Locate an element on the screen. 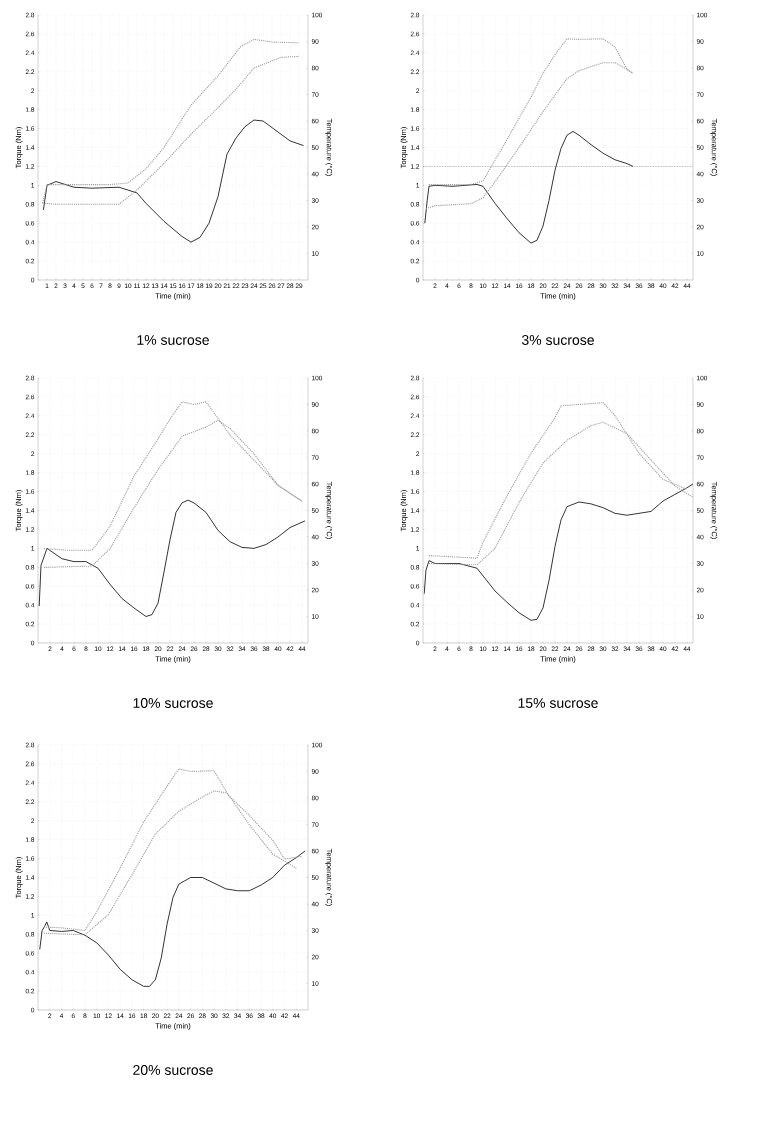  text: 15% sucrose is located at coordinates (558, 703).